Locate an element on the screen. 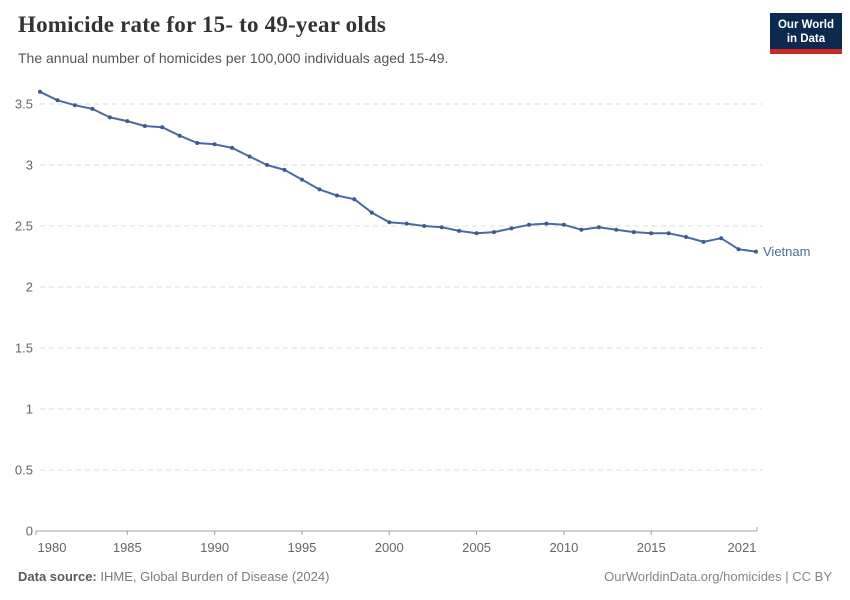 The width and height of the screenshot is (850, 600). y-axis-tick-label: 1.5 is located at coordinates (24, 348).